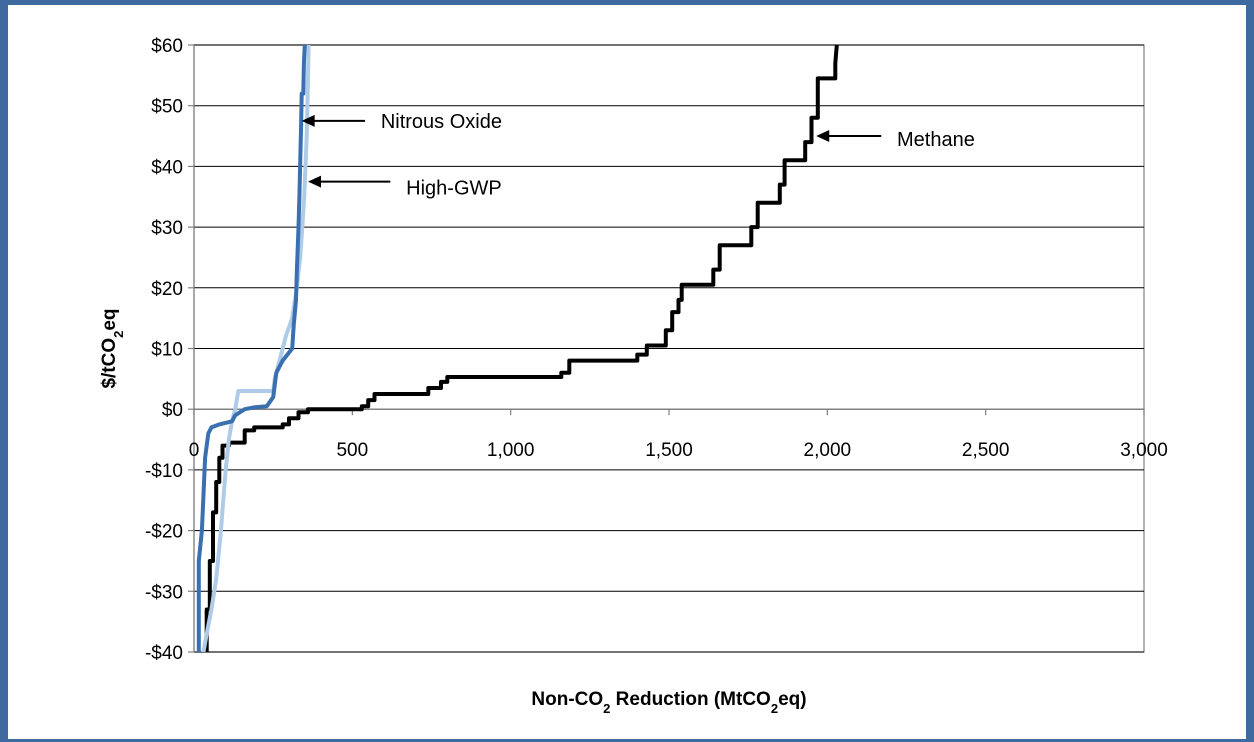 Image resolution: width=1254 pixels, height=742 pixels. I want to click on y-tick-label: -$30, so click(164, 592).